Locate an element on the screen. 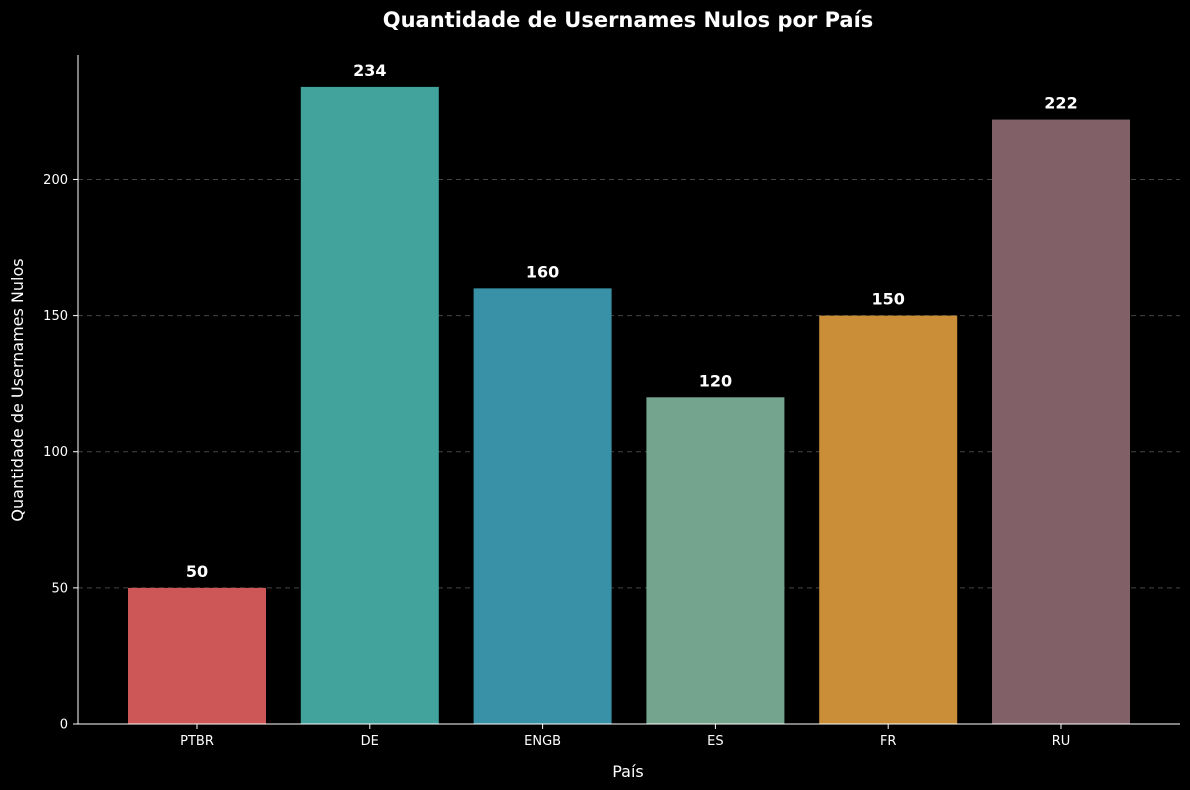 The height and width of the screenshot is (790, 1190). y-ticks: 0 50 100 150 200 is located at coordinates (60, 453).